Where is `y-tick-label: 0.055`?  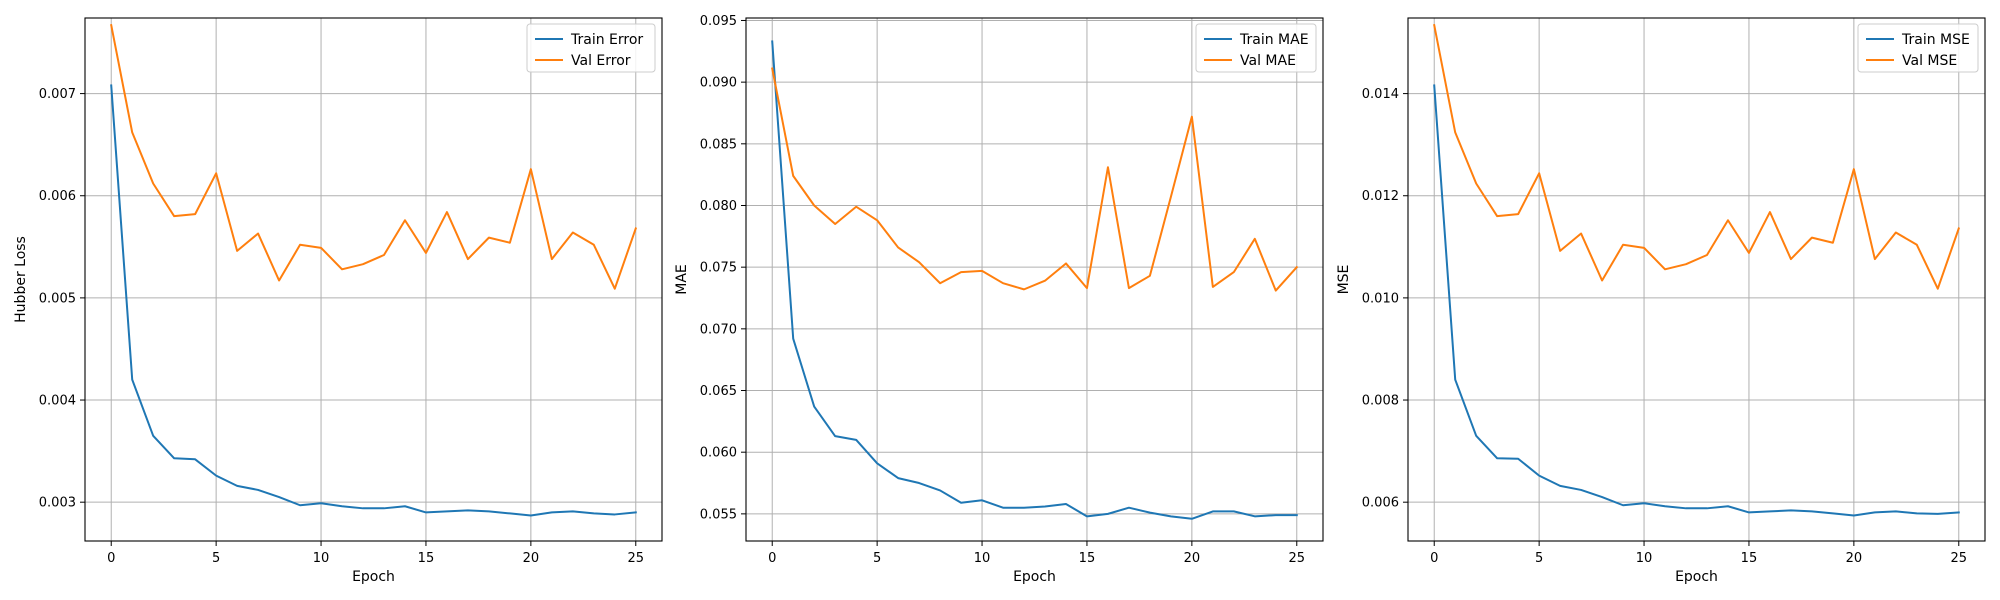 y-tick-label: 0.055 is located at coordinates (718, 514).